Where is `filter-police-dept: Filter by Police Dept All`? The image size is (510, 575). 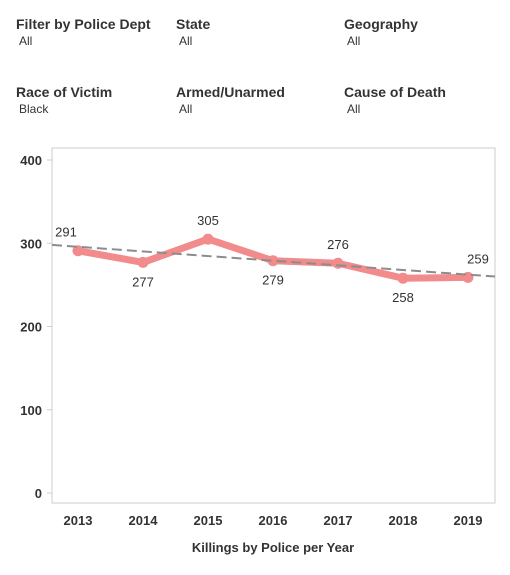 filter-police-dept: Filter by Police Dept All is located at coordinates (98, 32).